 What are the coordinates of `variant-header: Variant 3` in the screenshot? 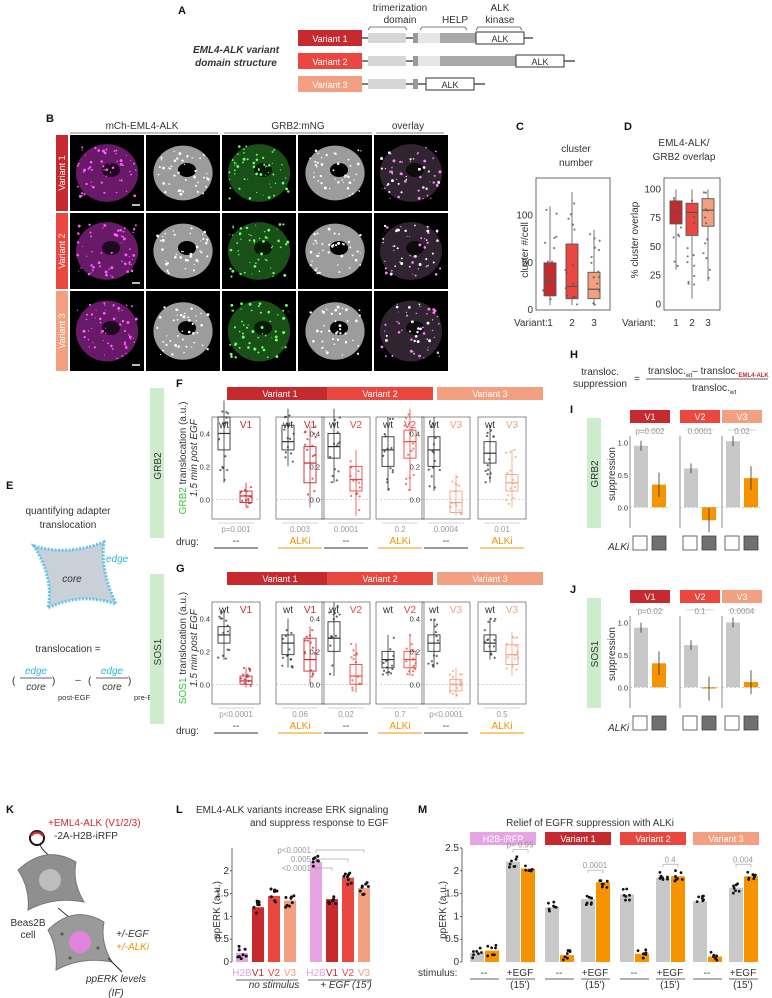 It's located at (489, 579).